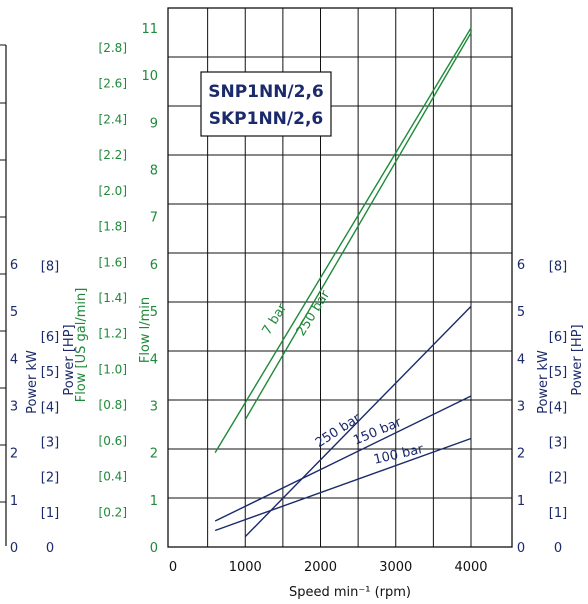 Image resolution: width=588 pixels, height=604 pixels. I want to click on power-kw-tick-label-left: 3, so click(14, 406).